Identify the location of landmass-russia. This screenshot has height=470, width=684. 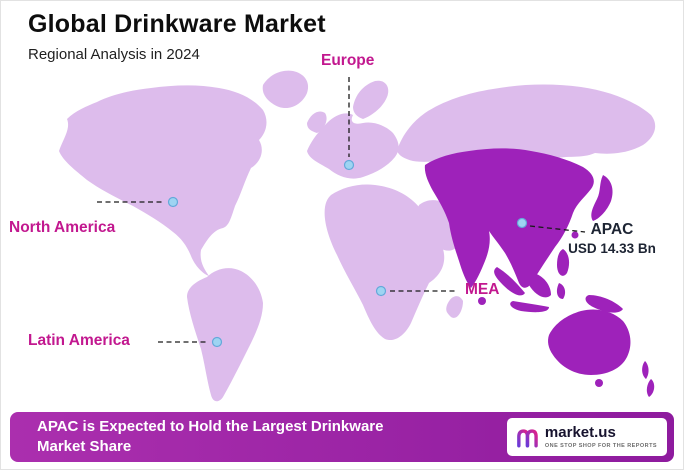
(526, 123).